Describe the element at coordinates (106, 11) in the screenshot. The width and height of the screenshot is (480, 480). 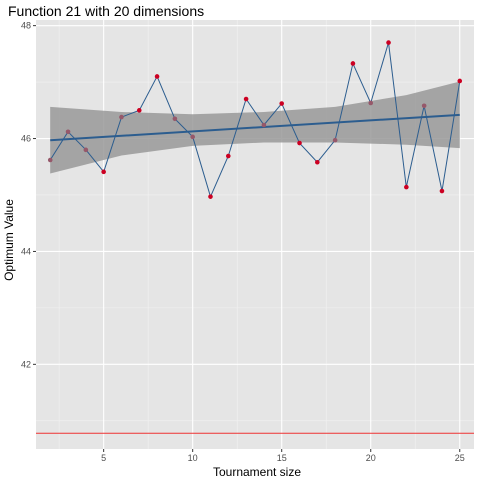
I see `chart-title: Function 21 with 20 dimensions` at that location.